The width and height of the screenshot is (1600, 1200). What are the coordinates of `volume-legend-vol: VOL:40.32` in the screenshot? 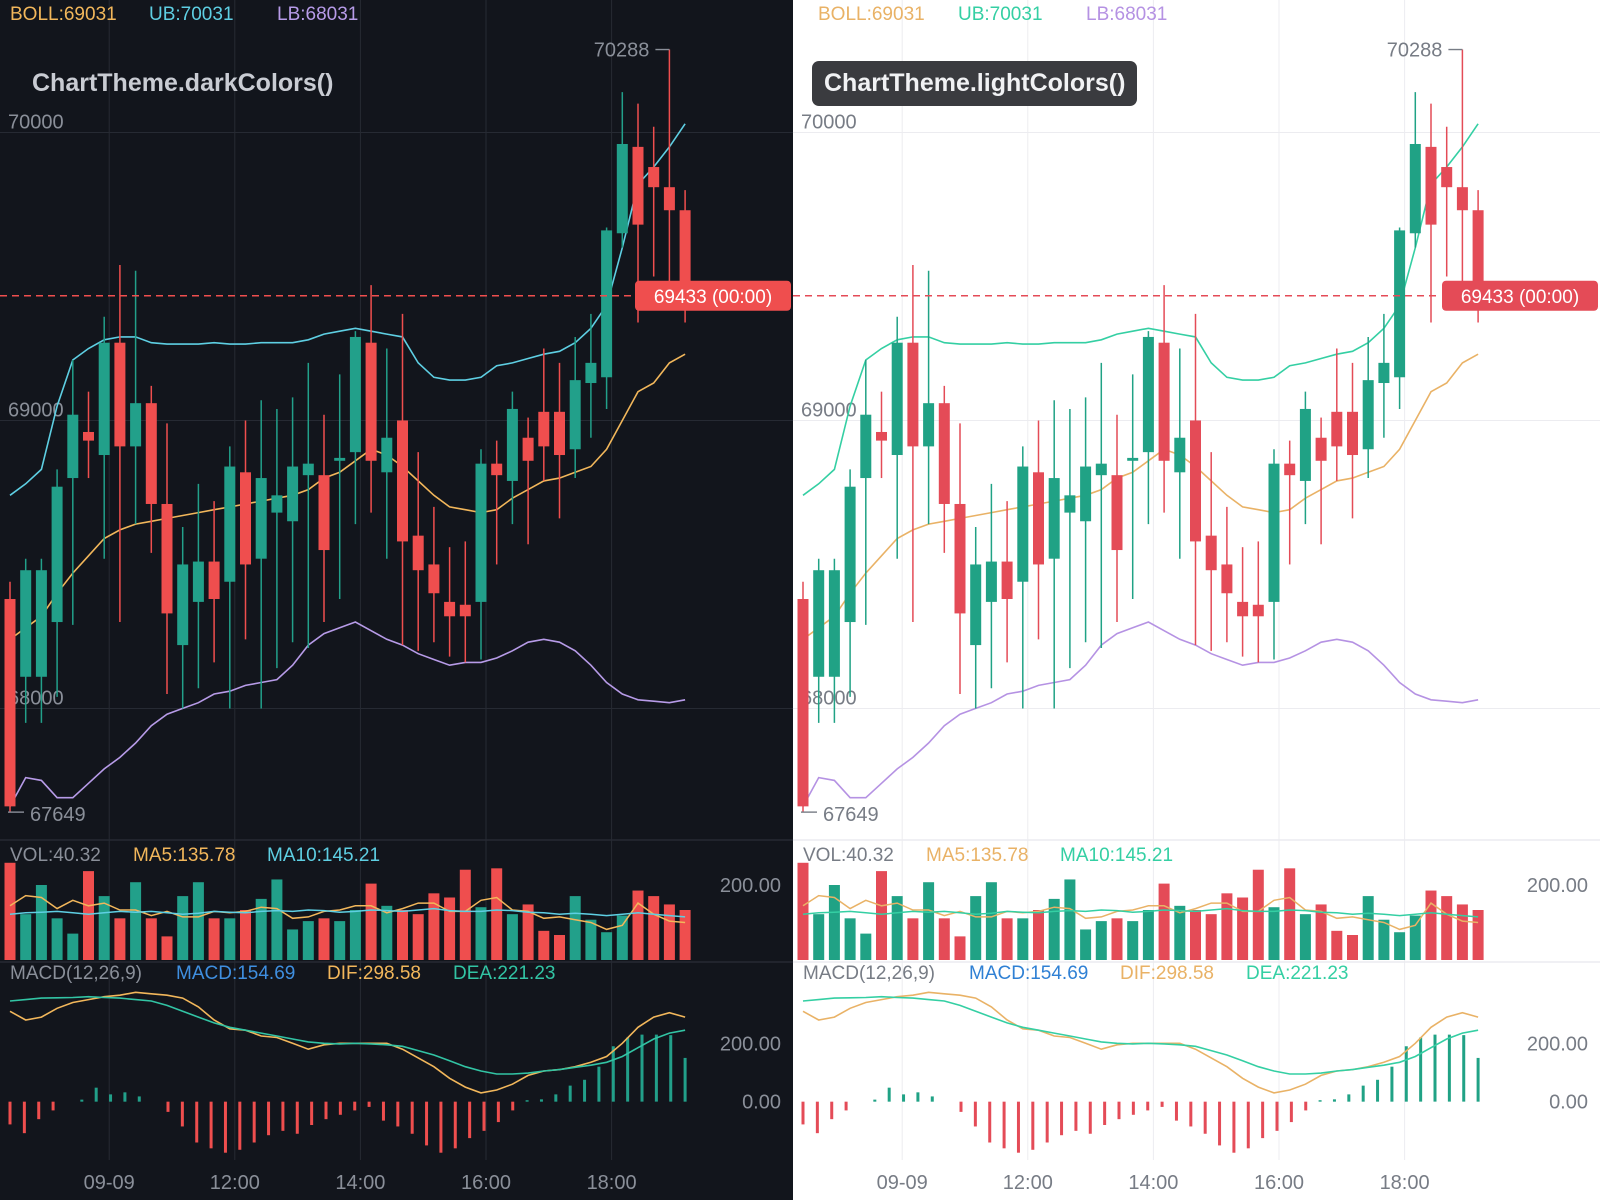 It's located at (55, 855).